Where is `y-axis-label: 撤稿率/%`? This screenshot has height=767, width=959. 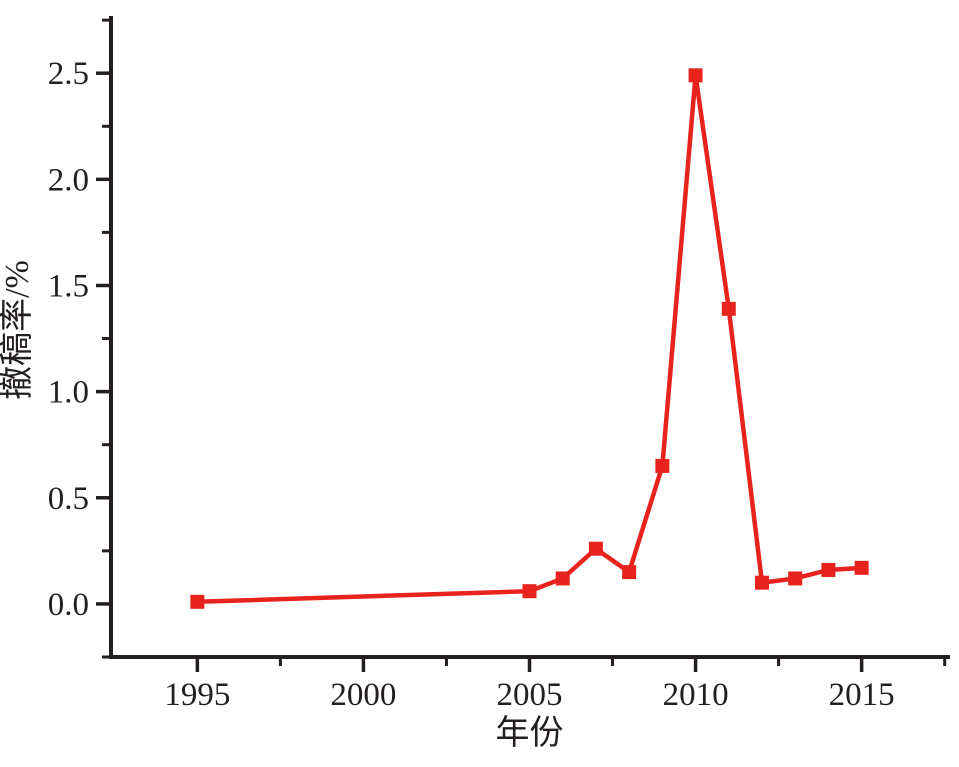
y-axis-label: 撤稿率/% is located at coordinates (18, 330).